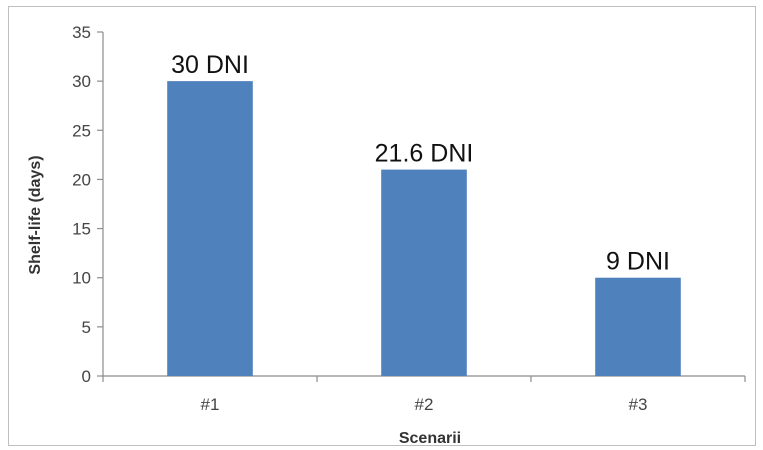 This screenshot has width=763, height=450. Describe the element at coordinates (88, 204) in the screenshot. I see `y-axis: 0 5 10 15 20 25 30 35` at that location.